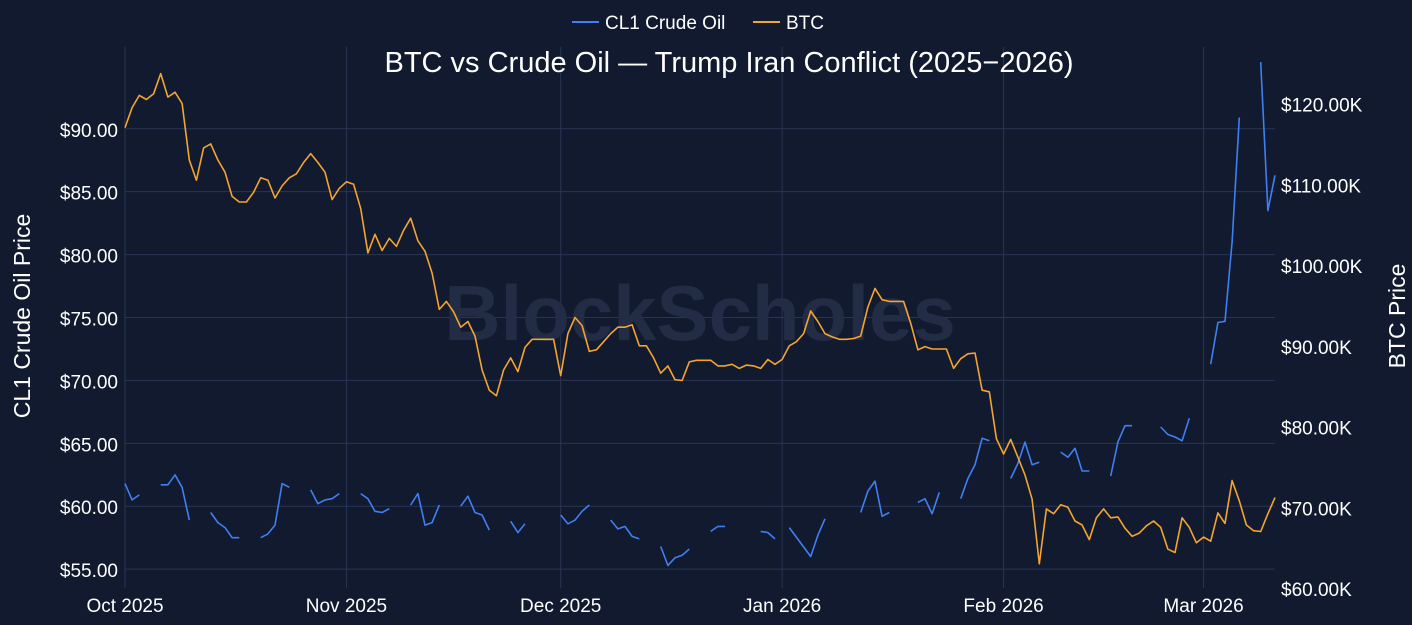  What do you see at coordinates (805, 23) in the screenshot?
I see `legend-label: BTC` at bounding box center [805, 23].